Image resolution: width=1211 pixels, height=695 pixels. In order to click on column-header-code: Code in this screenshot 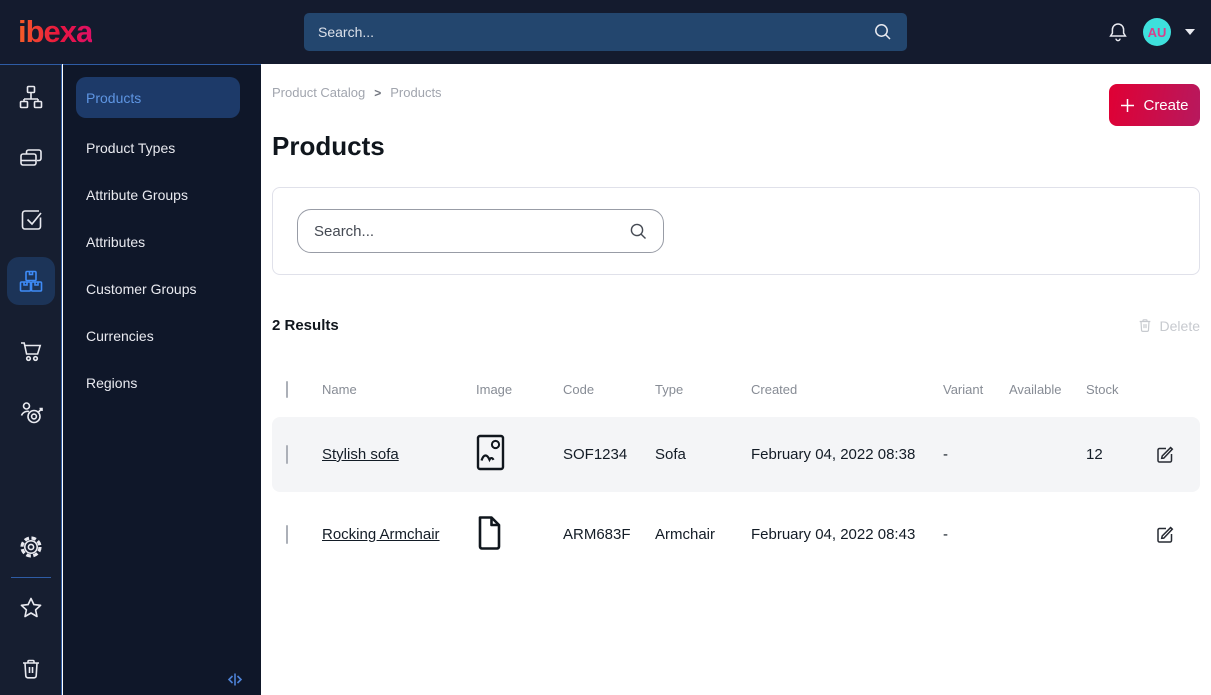, I will do `click(579, 389)`.